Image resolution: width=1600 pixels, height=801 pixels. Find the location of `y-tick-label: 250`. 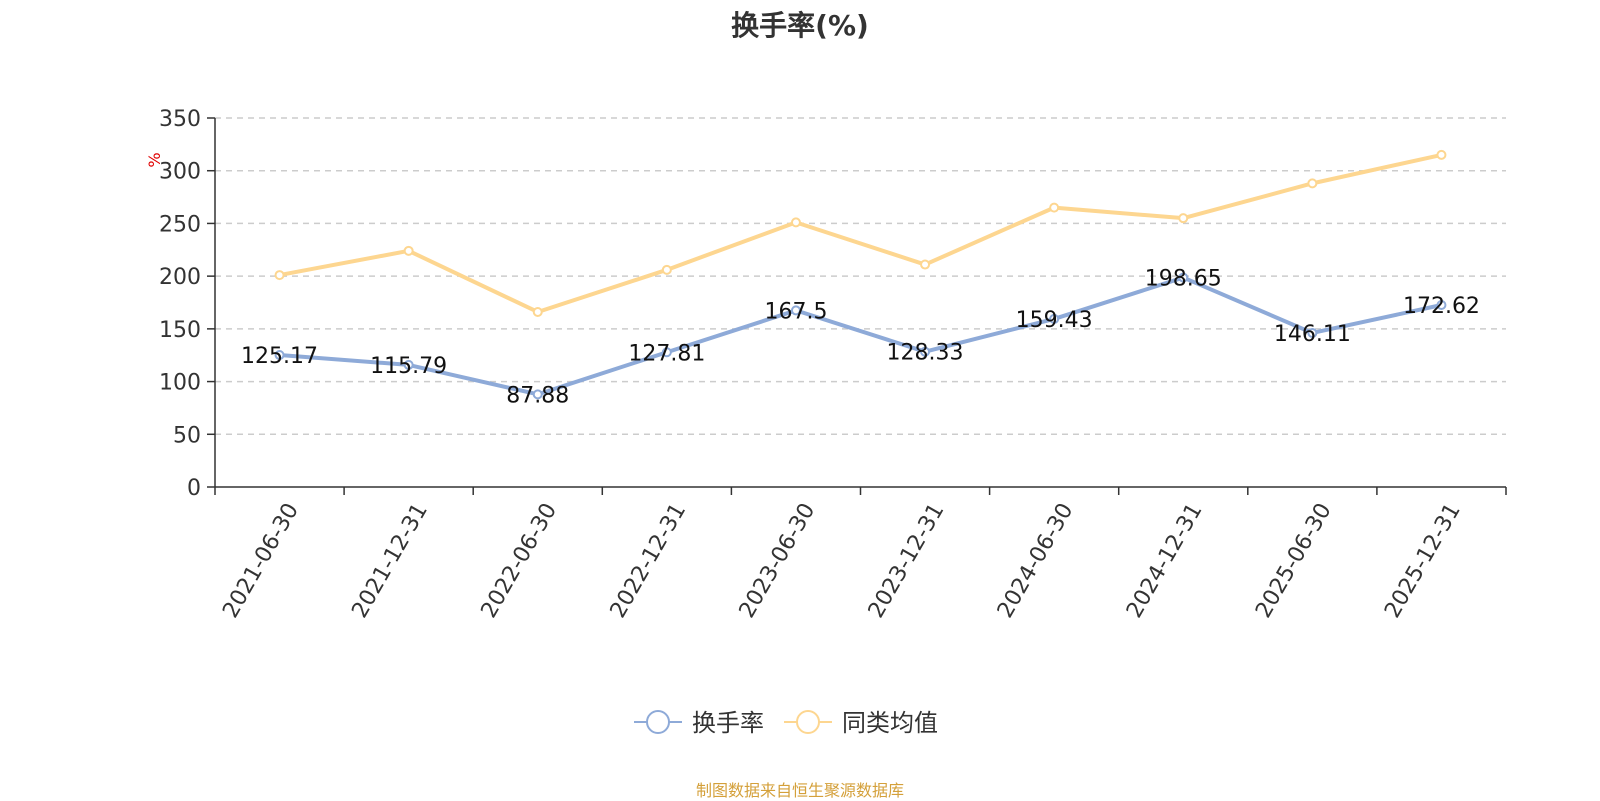

y-tick-label: 250 is located at coordinates (180, 224).